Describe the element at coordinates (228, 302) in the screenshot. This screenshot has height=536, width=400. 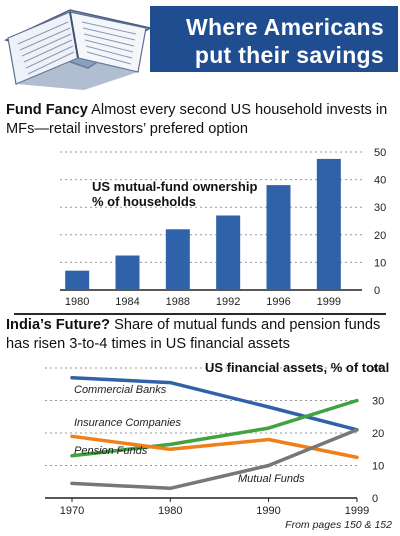
I see `bar-x-tick-label: 1992` at that location.